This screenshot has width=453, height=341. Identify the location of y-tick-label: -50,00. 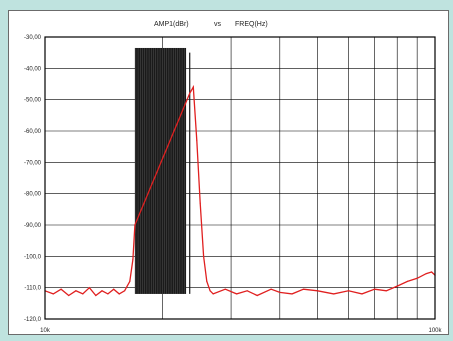
(33, 101).